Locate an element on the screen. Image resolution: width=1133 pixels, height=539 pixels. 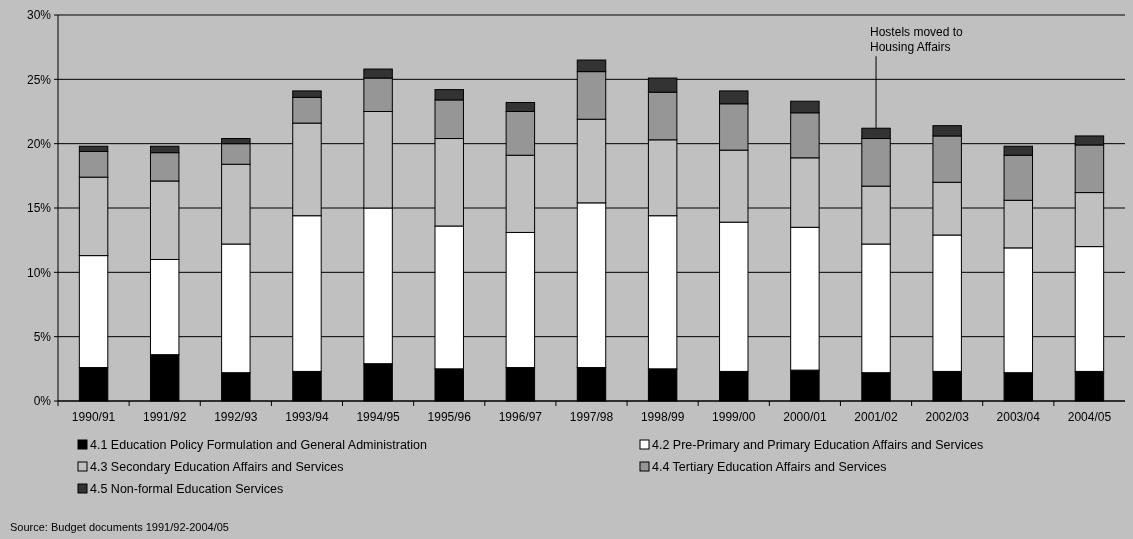
x-tick-label: 1999/00 is located at coordinates (734, 417).